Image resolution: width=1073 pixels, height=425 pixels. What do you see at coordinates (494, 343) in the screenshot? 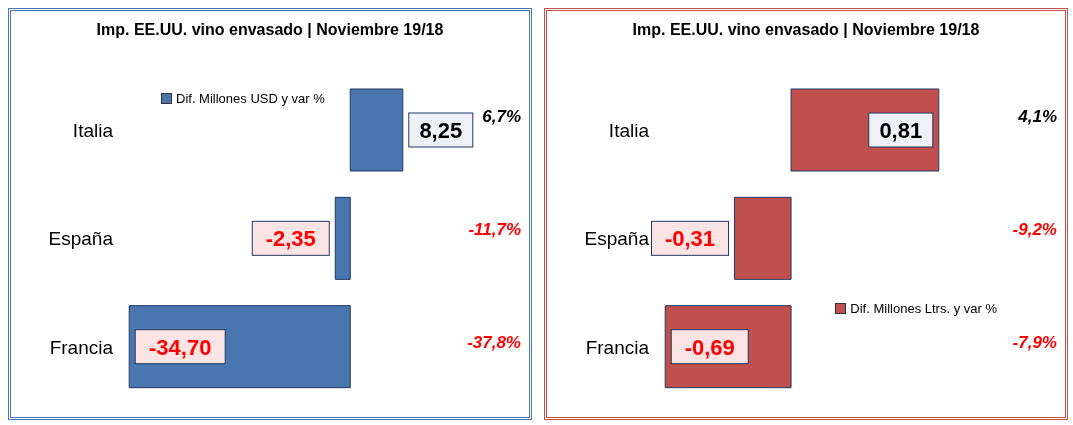
I see `text: -37,8%` at bounding box center [494, 343].